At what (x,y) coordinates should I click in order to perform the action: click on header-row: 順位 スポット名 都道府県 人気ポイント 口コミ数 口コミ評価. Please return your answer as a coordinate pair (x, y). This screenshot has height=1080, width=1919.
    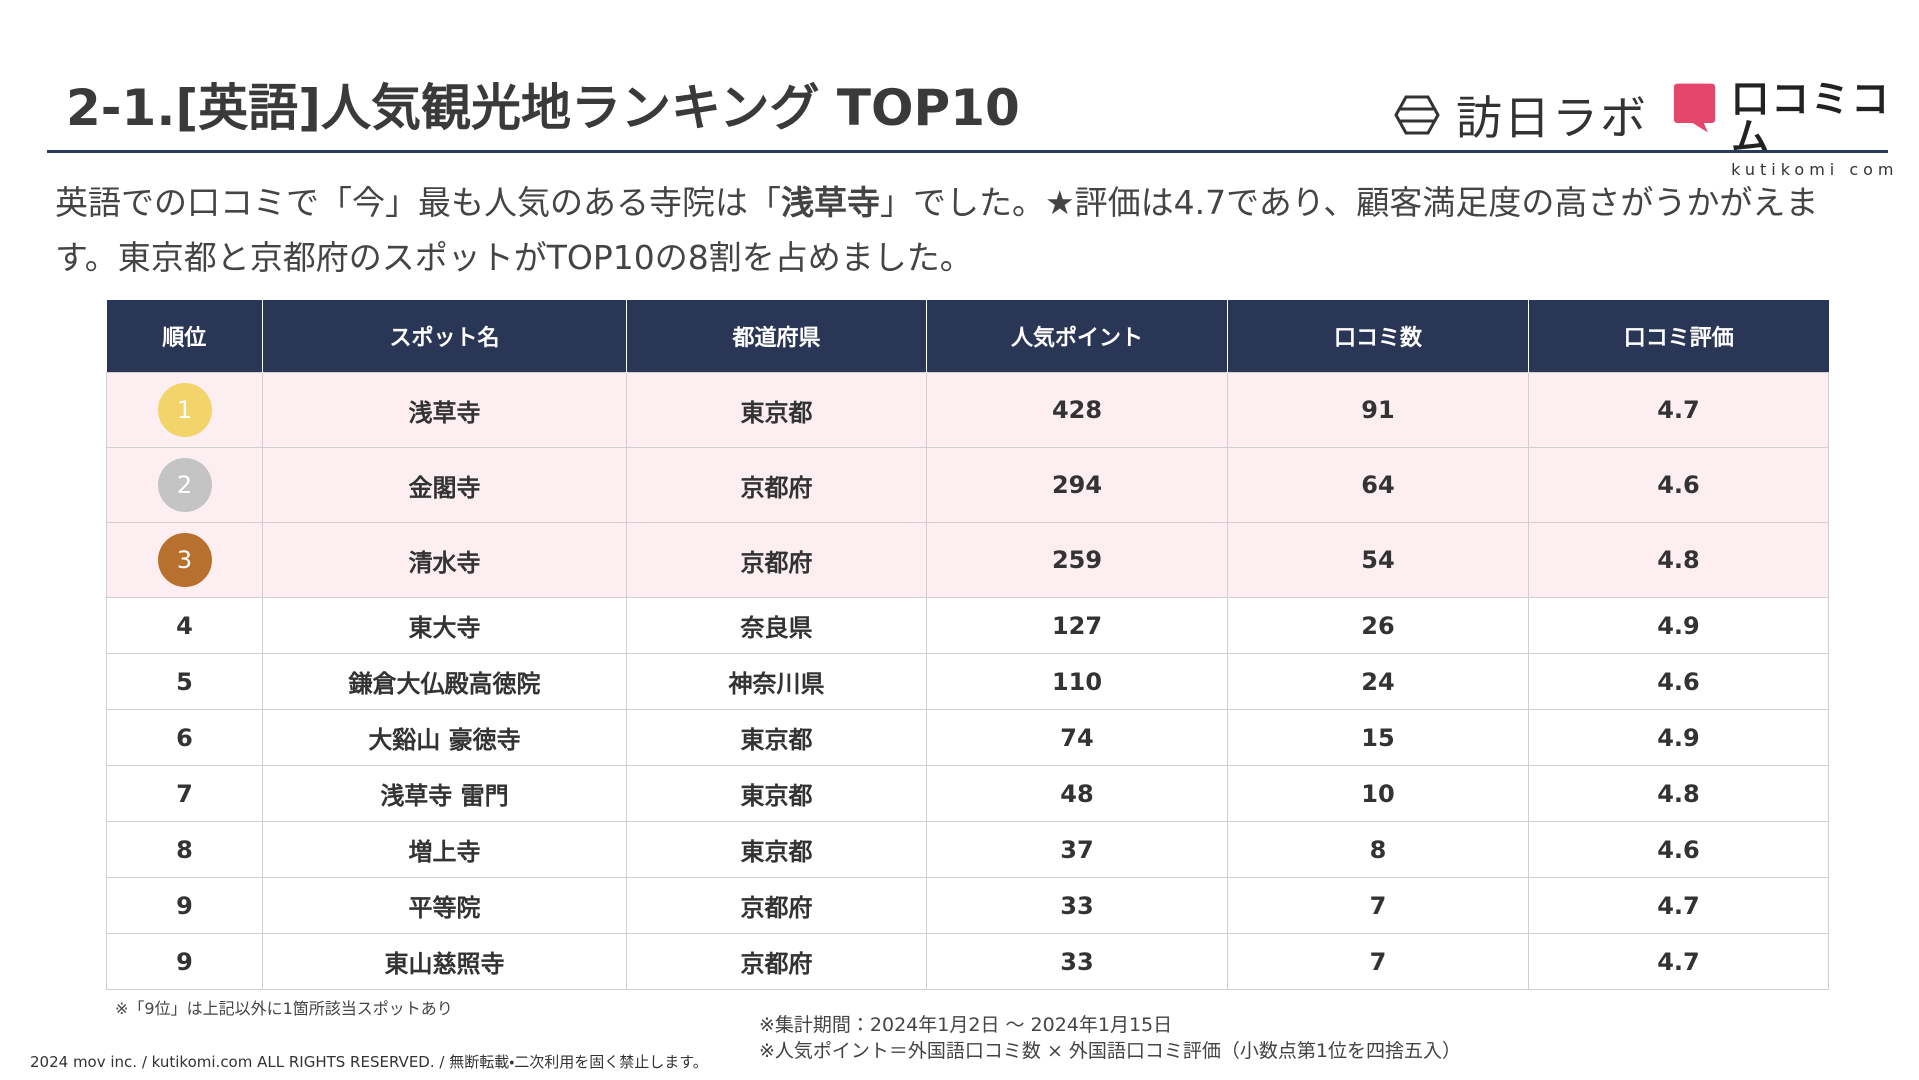
    Looking at the image, I should click on (967, 336).